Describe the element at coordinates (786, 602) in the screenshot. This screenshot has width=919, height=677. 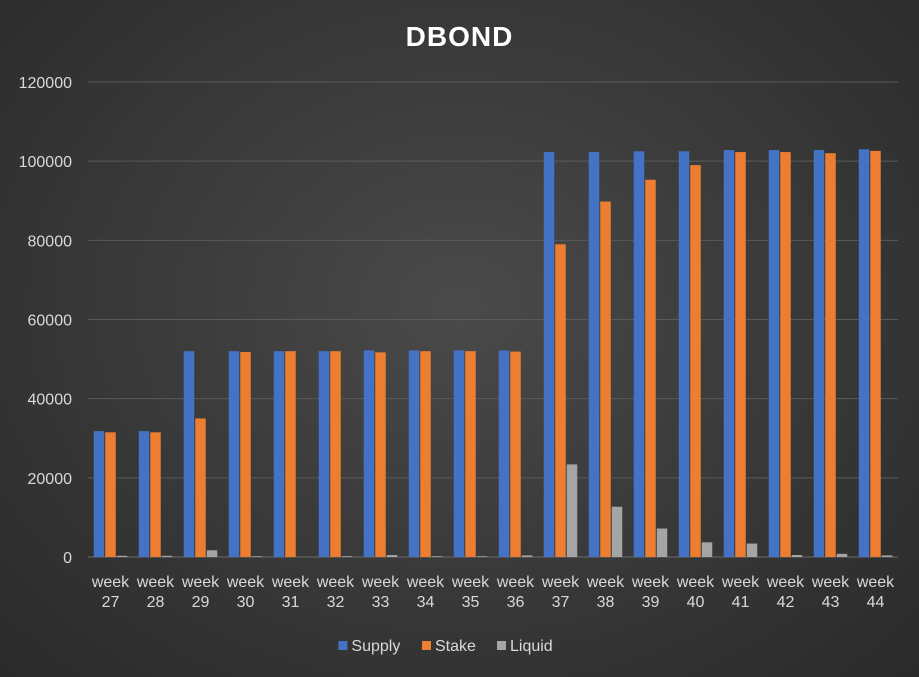
I see `x-tick-label-line: 42` at that location.